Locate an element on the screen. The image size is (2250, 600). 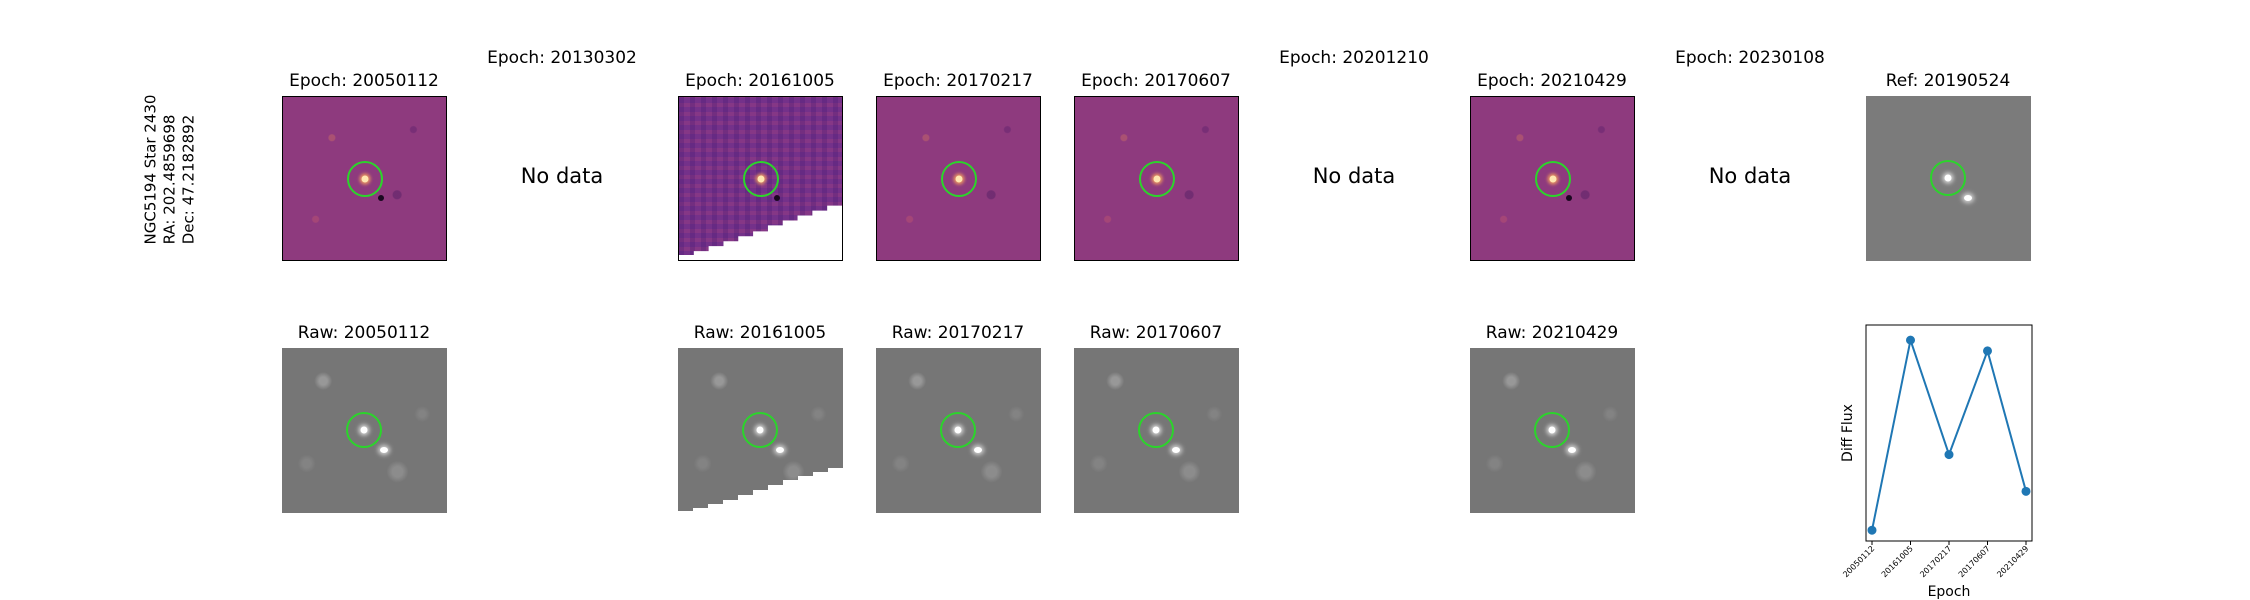
x-tick-label: 20170217 is located at coordinates (1935, 561).